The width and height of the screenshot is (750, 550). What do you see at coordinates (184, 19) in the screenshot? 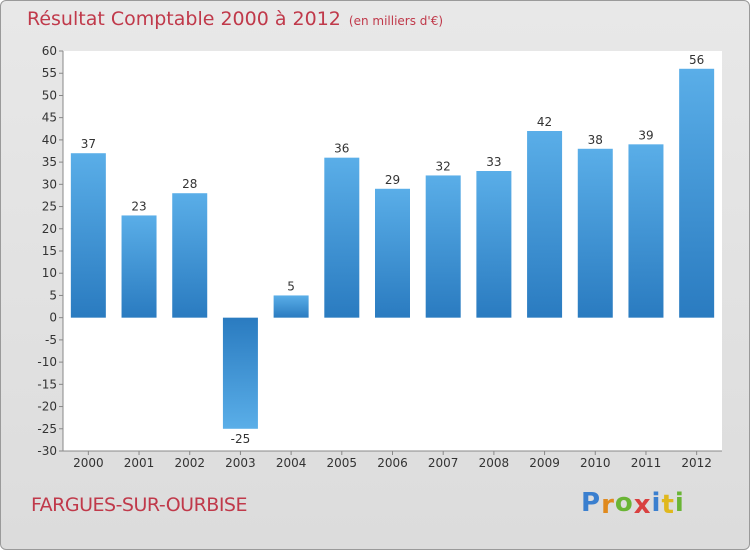
I see `chart-title-text: Résultat Comptable 2000 à 2012` at bounding box center [184, 19].